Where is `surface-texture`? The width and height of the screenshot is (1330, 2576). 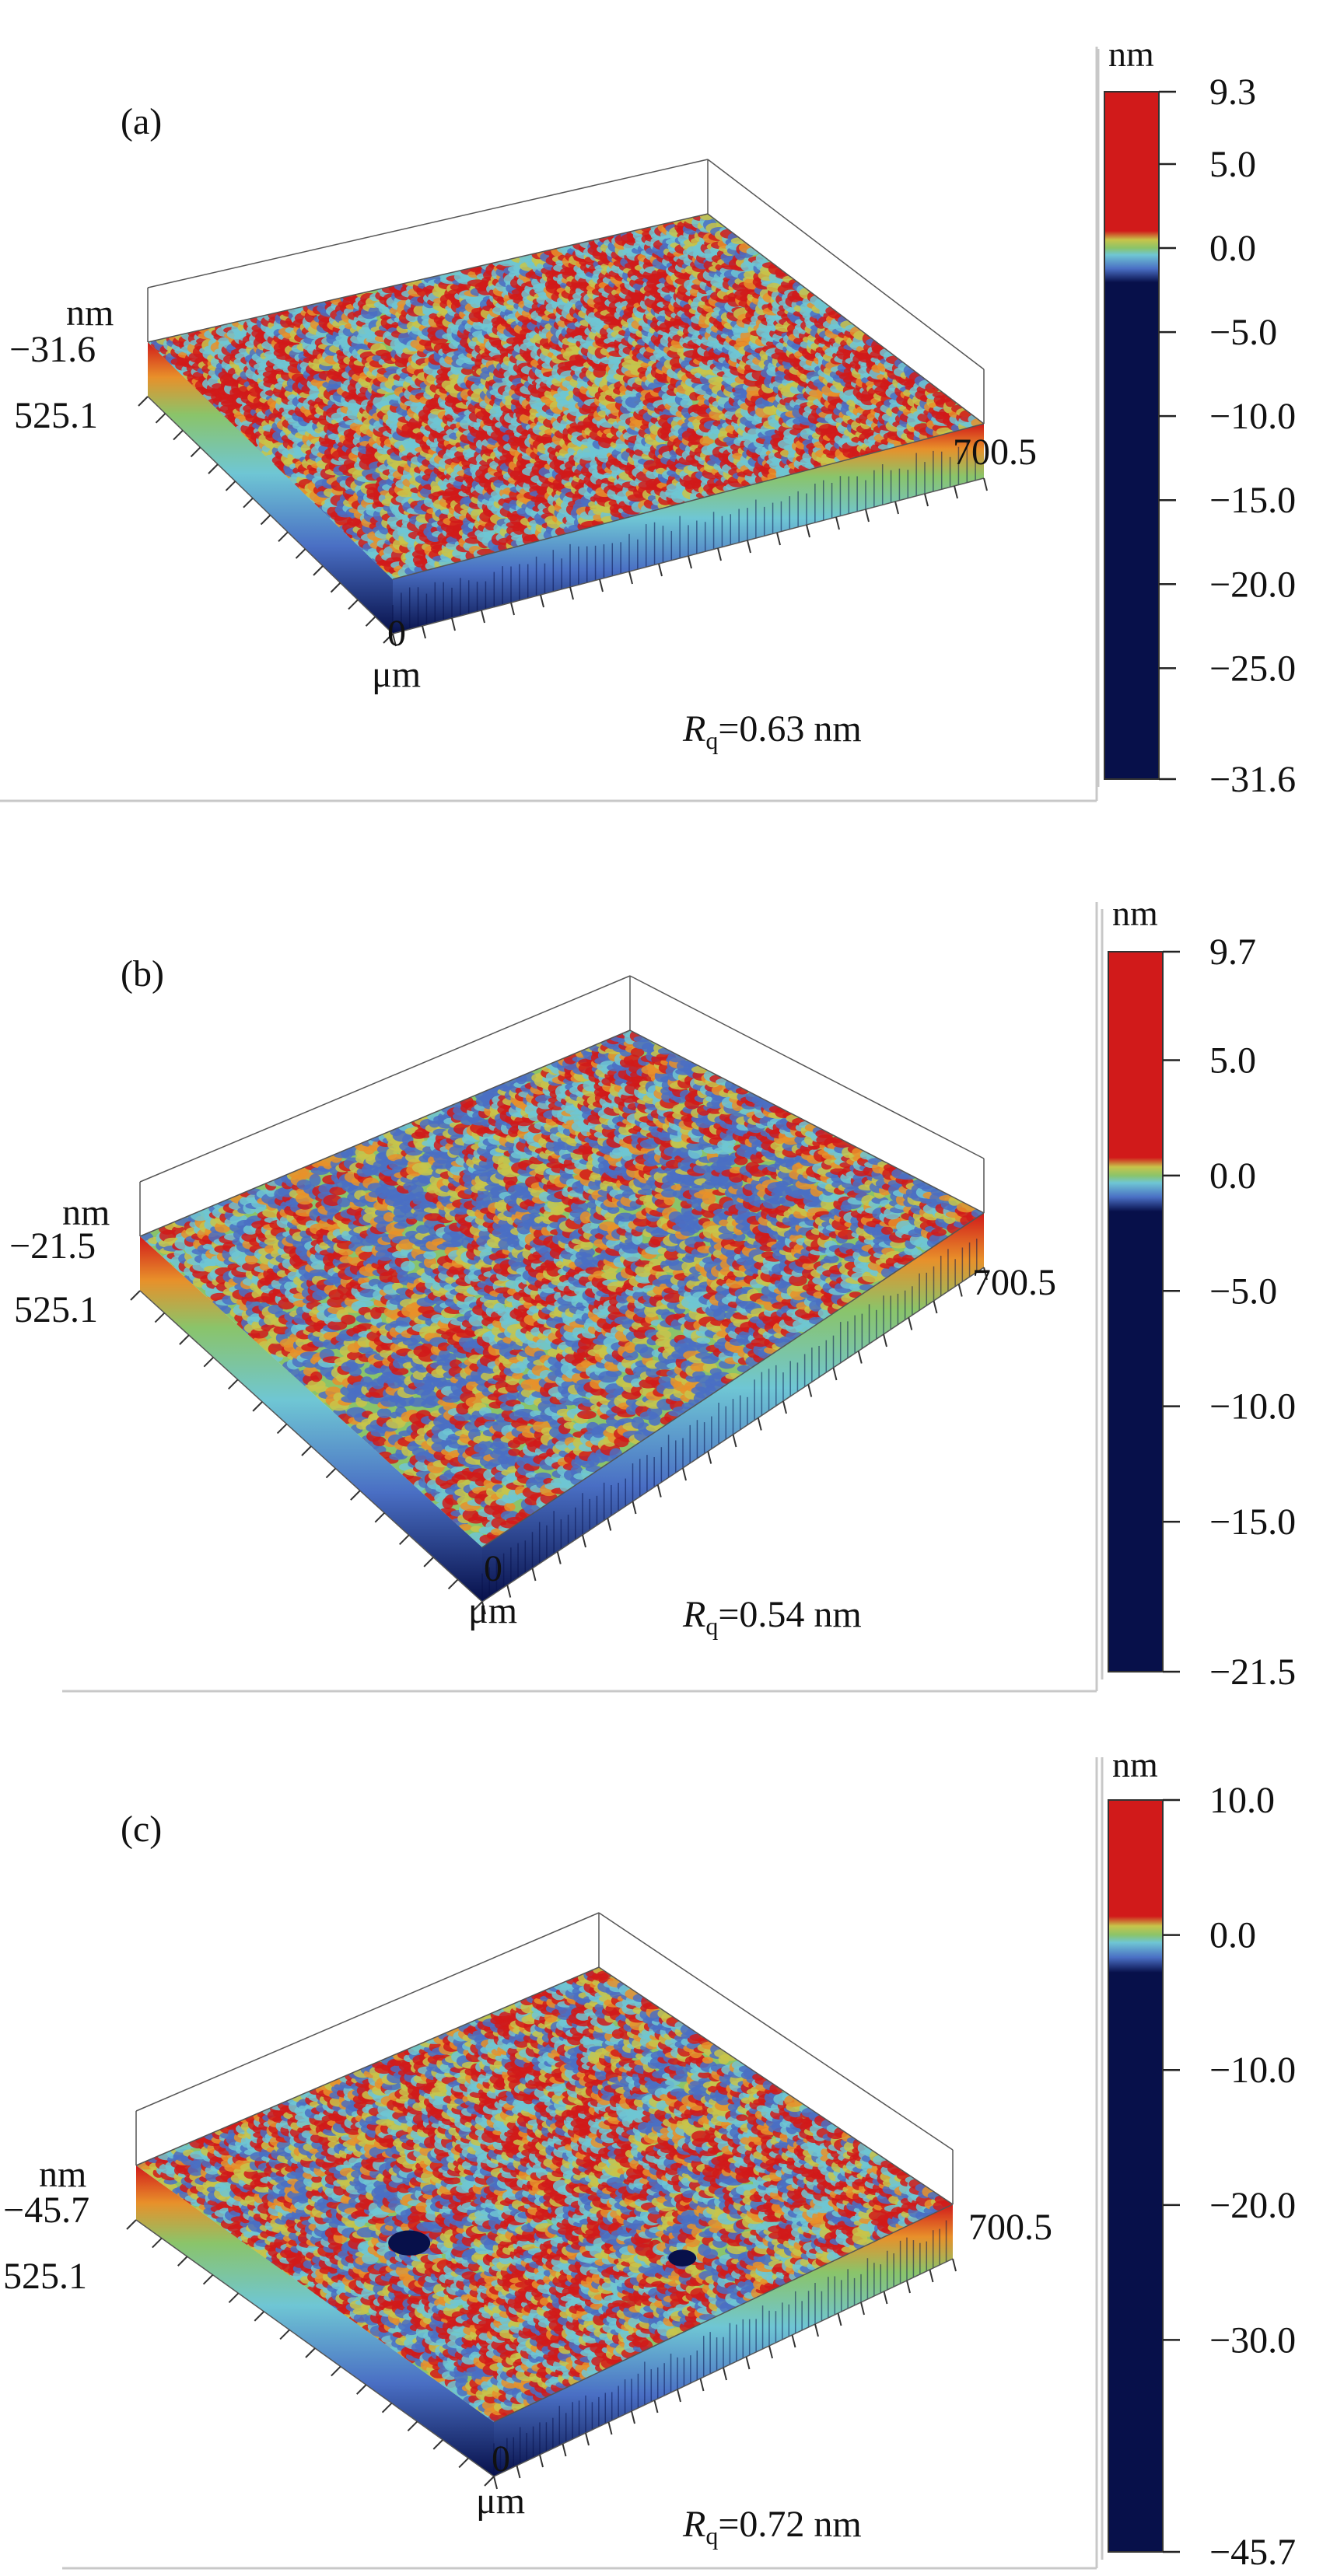
surface-texture is located at coordinates (566, 396).